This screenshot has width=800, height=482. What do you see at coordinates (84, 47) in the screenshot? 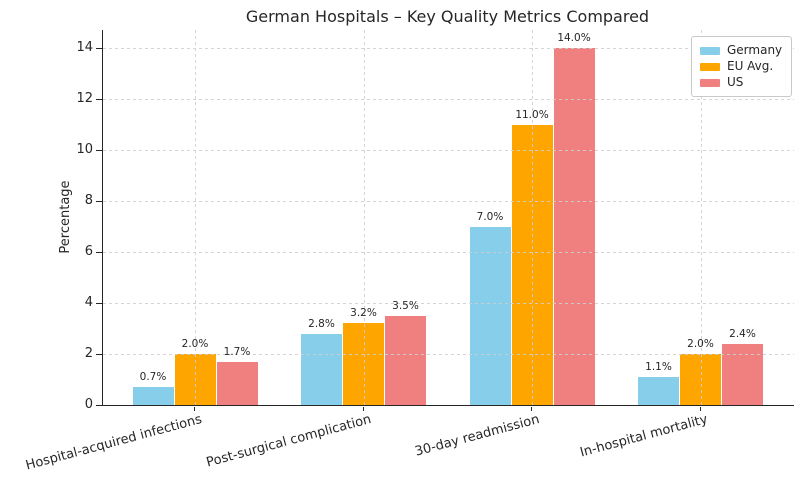
I see `y-tick-label: 14` at bounding box center [84, 47].